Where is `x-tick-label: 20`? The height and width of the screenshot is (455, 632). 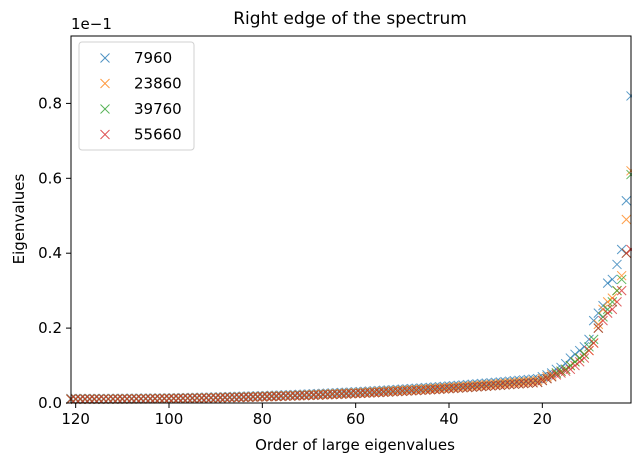
x-tick-label: 20 is located at coordinates (542, 419).